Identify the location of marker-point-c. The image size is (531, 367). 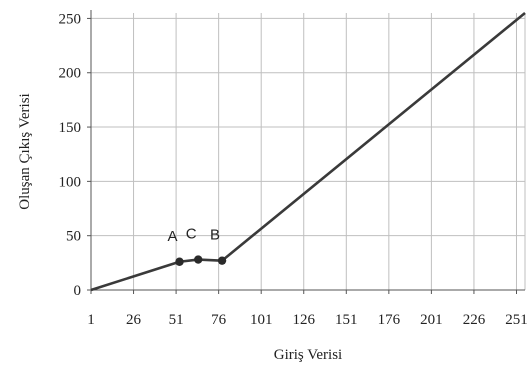
(198, 259).